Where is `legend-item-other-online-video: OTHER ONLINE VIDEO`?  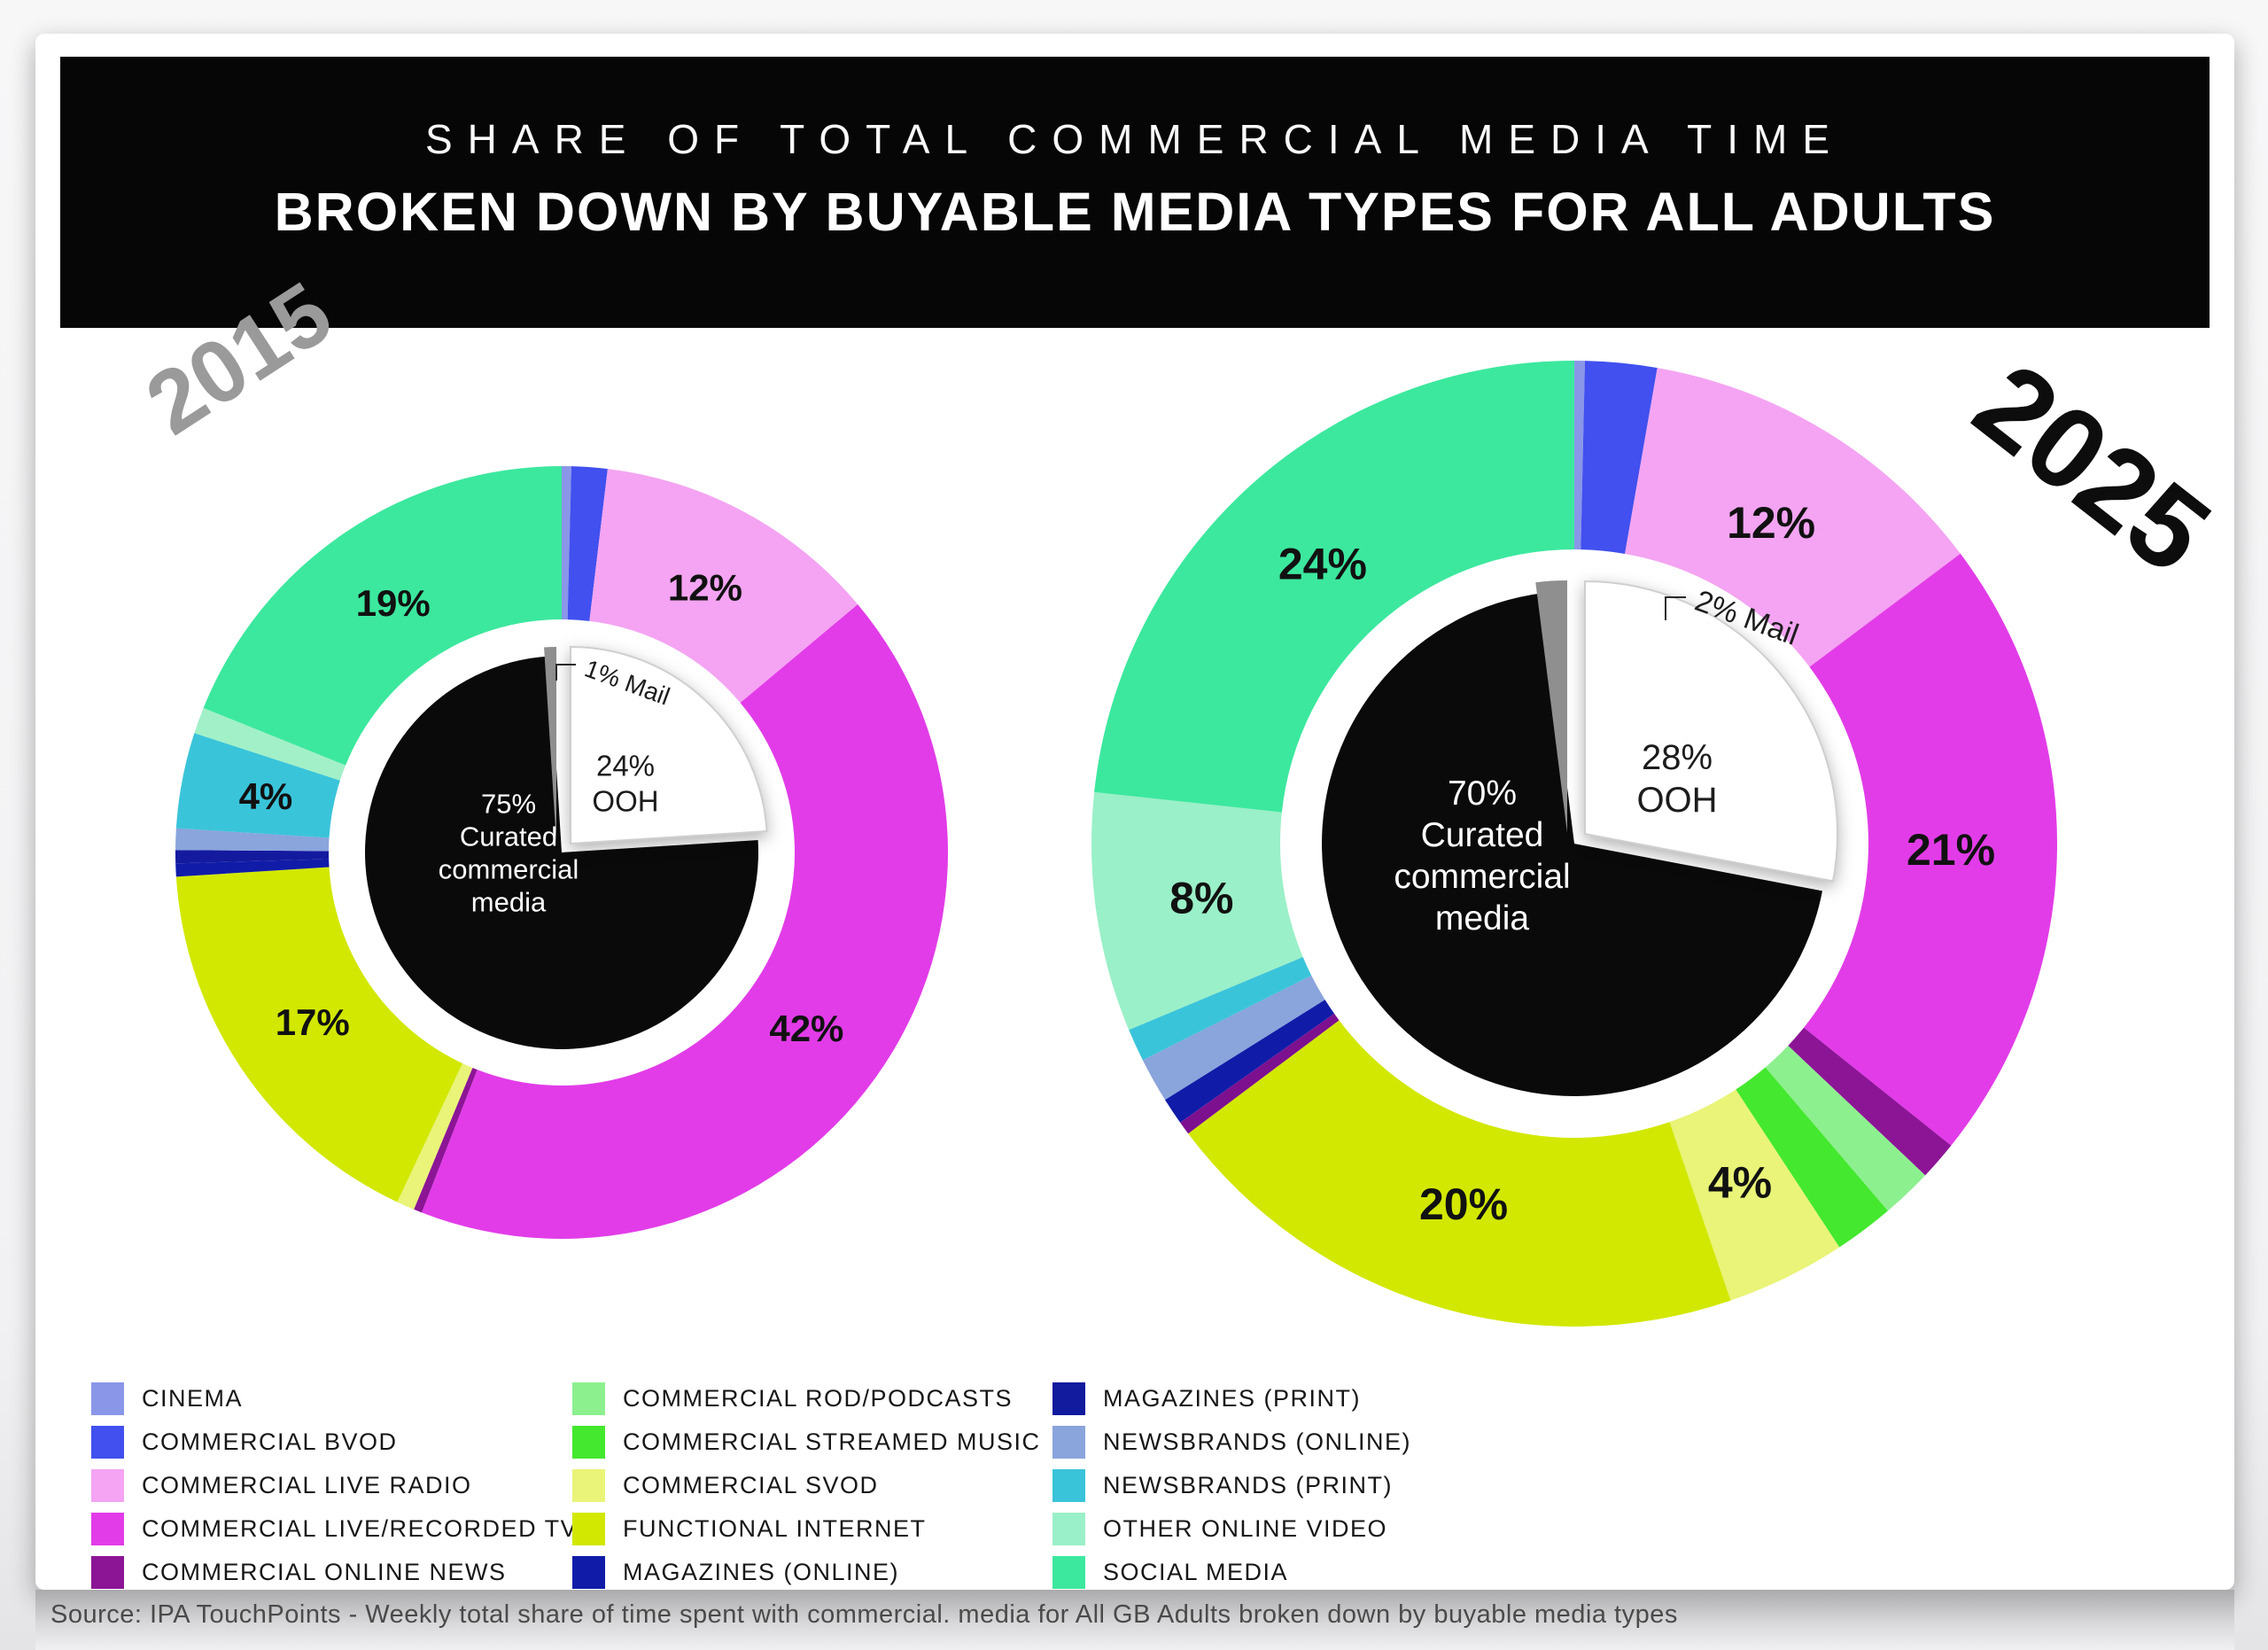
legend-item-other-online-video: OTHER ONLINE VIDEO is located at coordinates (1231, 1529).